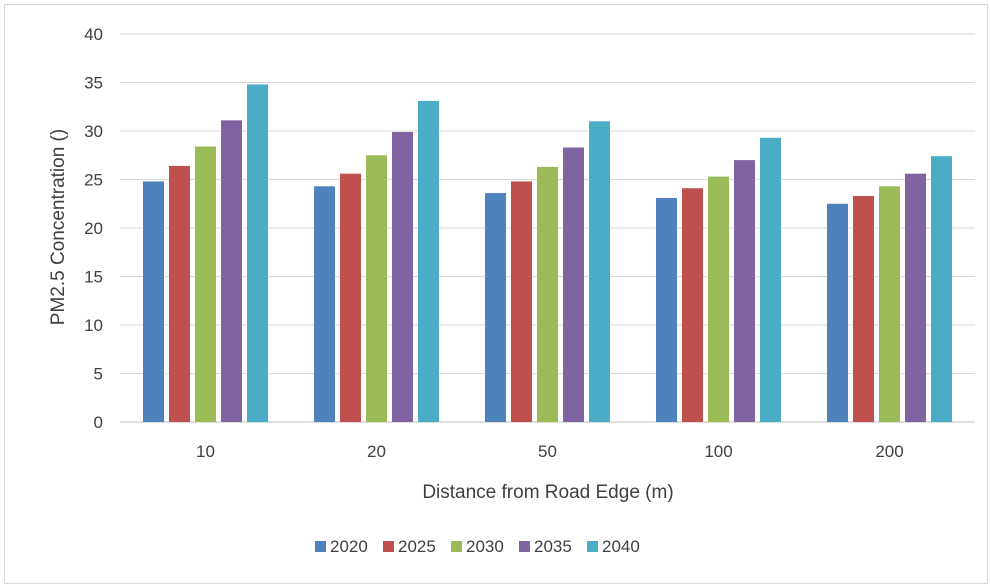  What do you see at coordinates (349, 546) in the screenshot?
I see `legend-label-2020: 2020` at bounding box center [349, 546].